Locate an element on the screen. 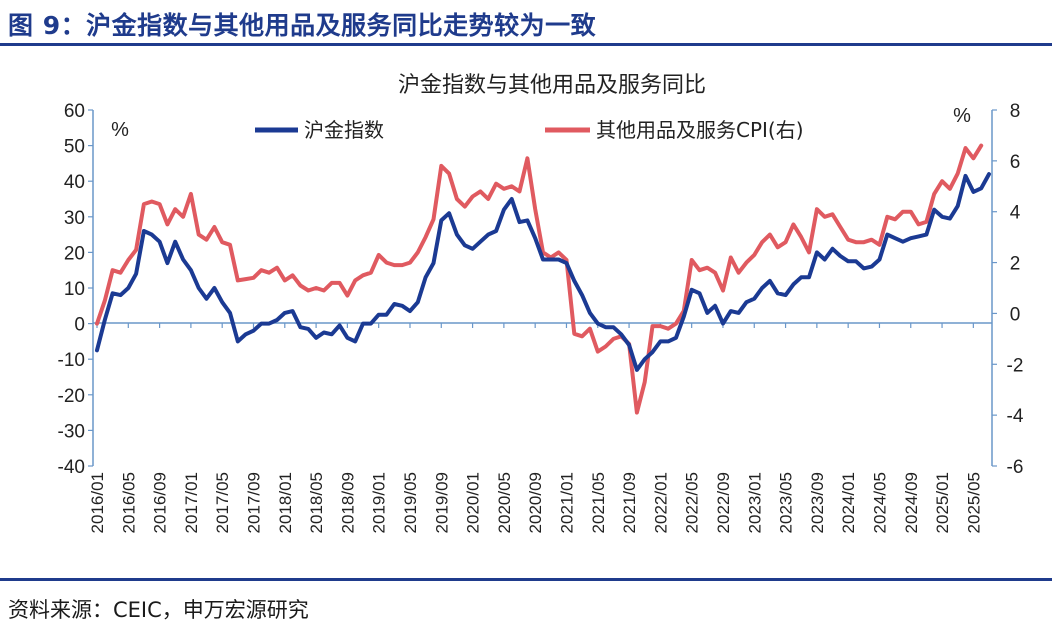  x-axis-tick-label: 2016/05 is located at coordinates (128, 502).